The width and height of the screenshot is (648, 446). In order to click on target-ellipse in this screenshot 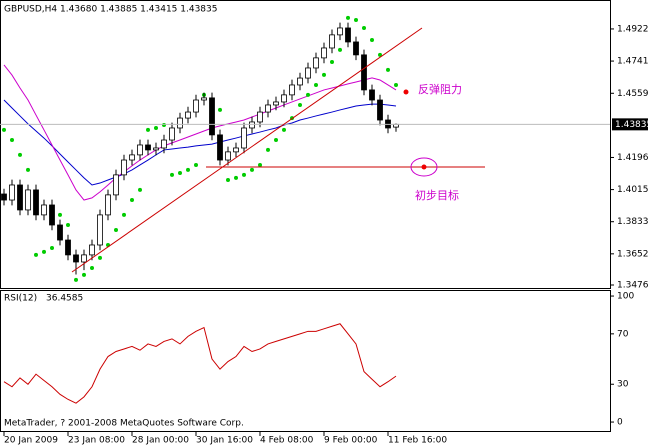, I will do `click(424, 167)`.